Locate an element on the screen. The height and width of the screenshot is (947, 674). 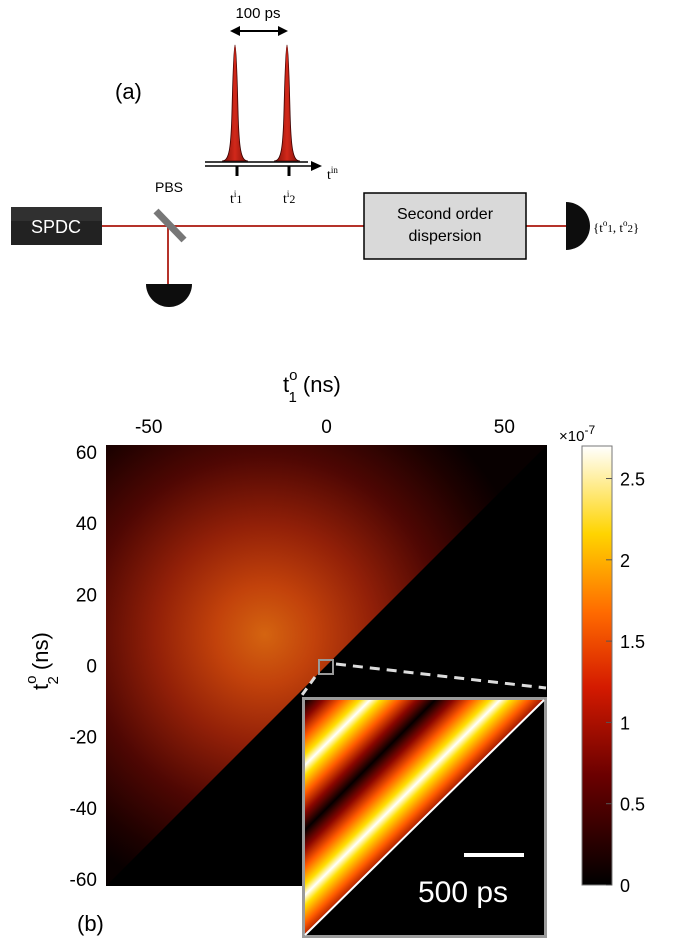
y-tick-label: -20 is located at coordinates (83, 738).